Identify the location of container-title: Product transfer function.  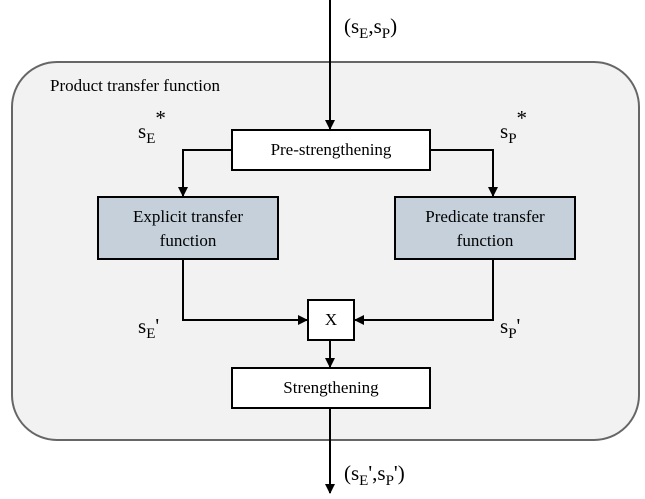
(135, 85).